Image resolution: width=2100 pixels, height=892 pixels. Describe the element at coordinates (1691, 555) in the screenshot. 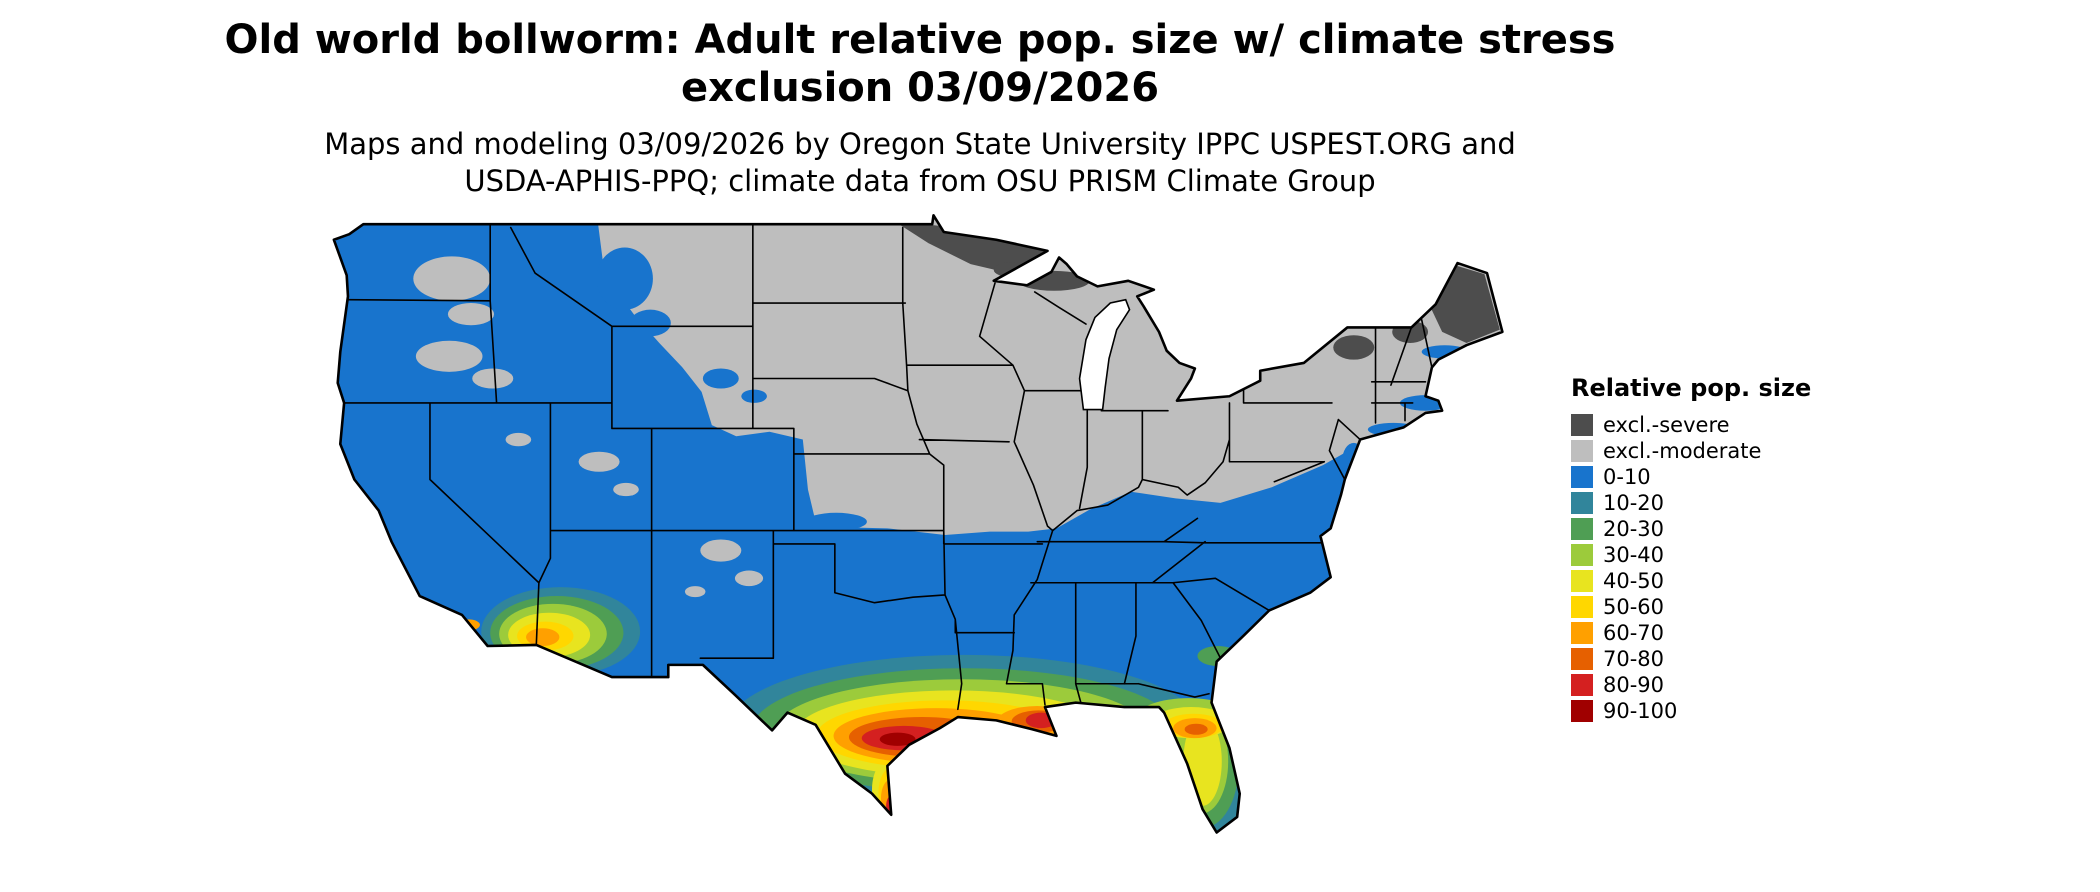

I see `legend-row: 30-40` at that location.